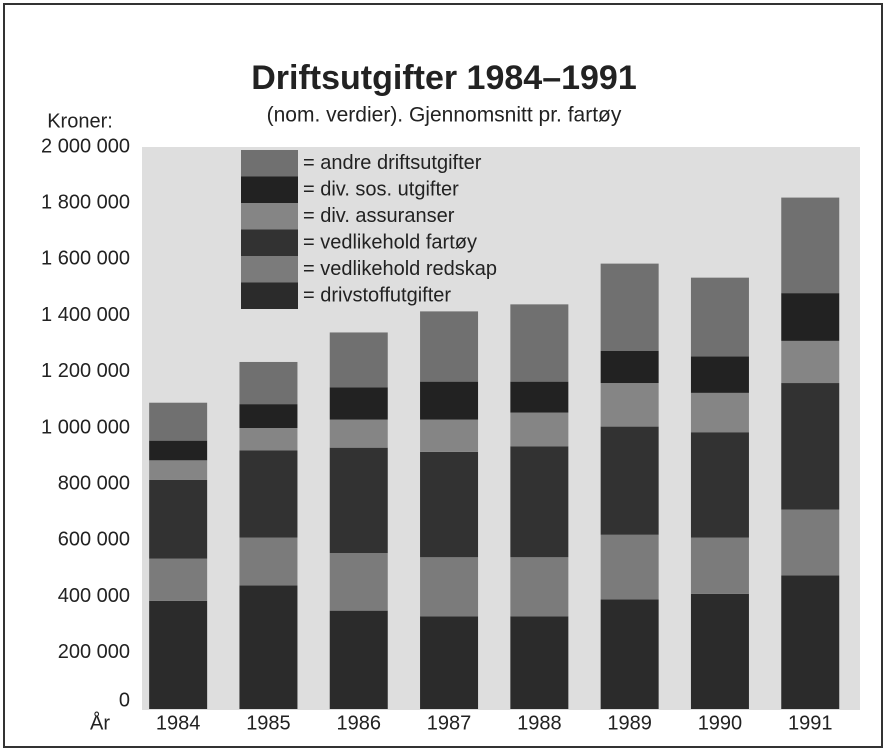 This screenshot has height=752, width=887. I want to click on y-tick-label: 1 800 000, so click(85, 202).